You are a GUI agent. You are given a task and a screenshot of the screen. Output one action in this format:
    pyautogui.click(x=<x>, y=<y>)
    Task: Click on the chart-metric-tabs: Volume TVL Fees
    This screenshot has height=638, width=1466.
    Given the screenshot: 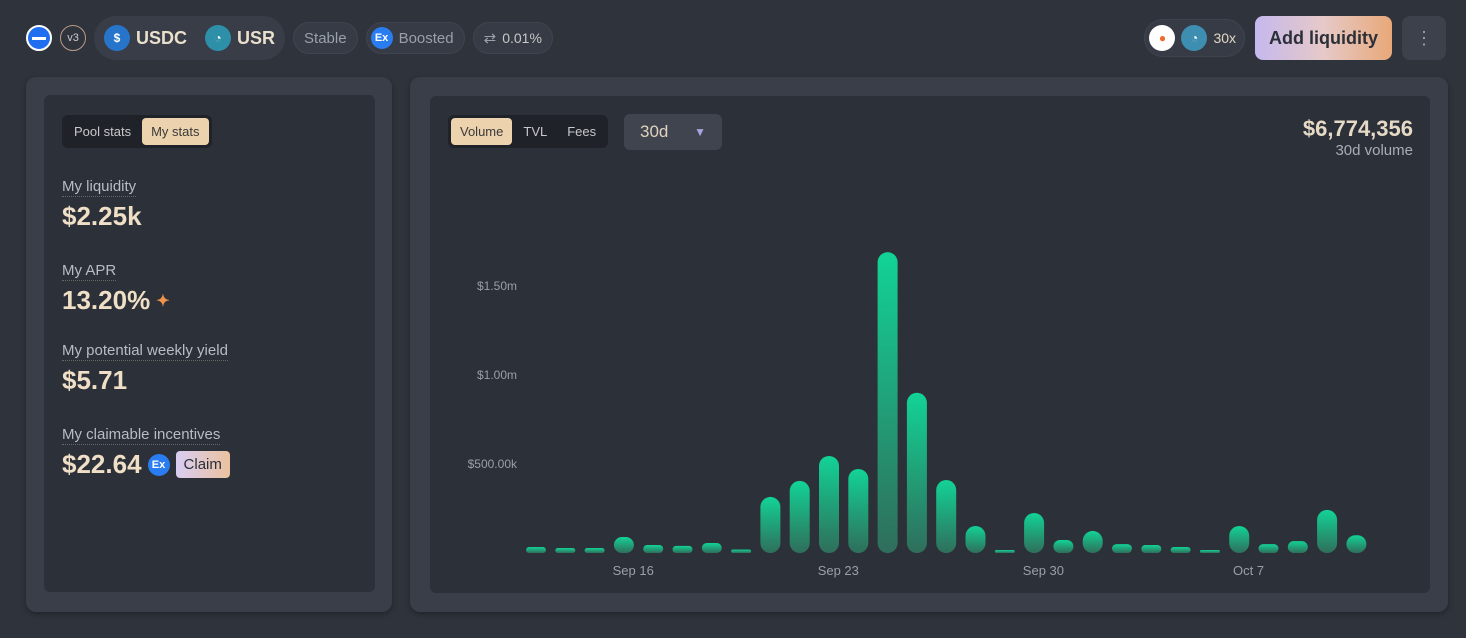 What is the action you would take?
    pyautogui.click(x=528, y=131)
    